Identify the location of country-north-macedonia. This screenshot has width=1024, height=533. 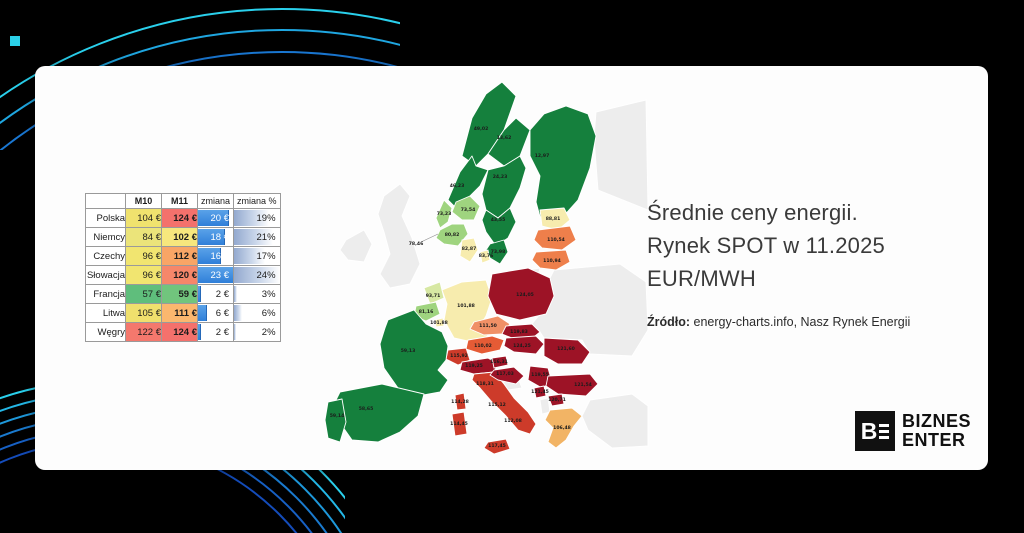
(556, 400).